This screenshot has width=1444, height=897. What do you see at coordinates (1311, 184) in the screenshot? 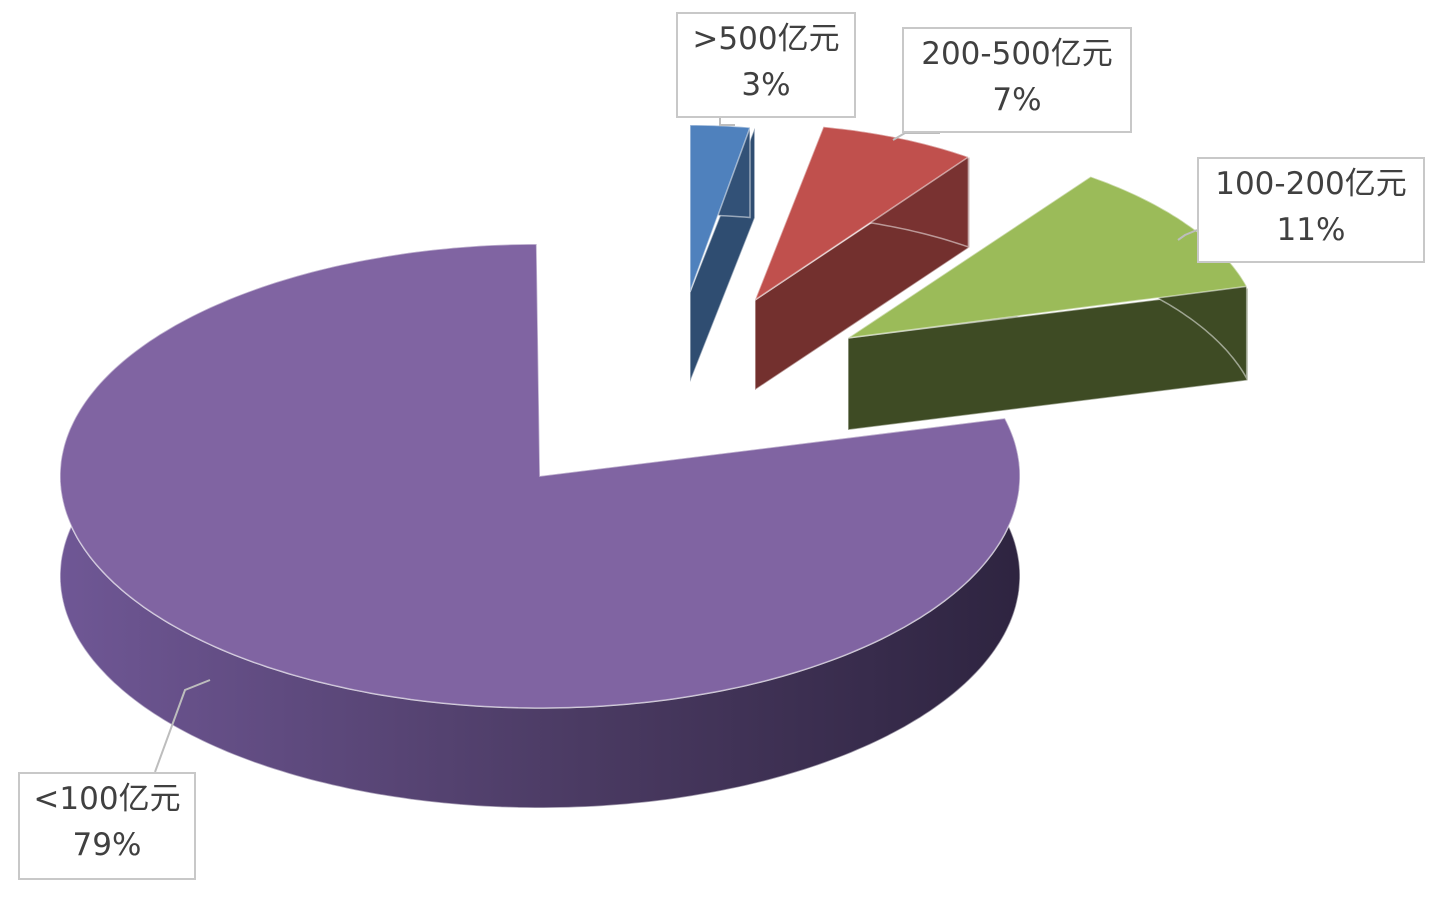
I see `label-category: 100-200亿元` at bounding box center [1311, 184].